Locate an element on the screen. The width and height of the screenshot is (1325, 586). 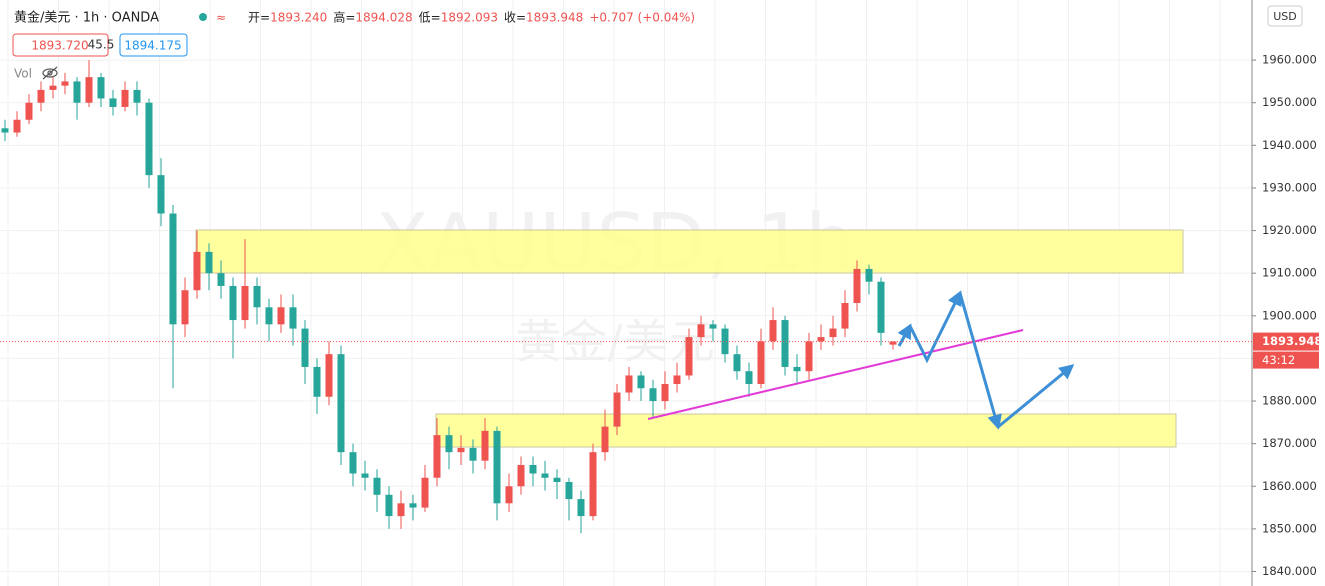
y-tick-label: 1960.000 is located at coordinates (1289, 60).